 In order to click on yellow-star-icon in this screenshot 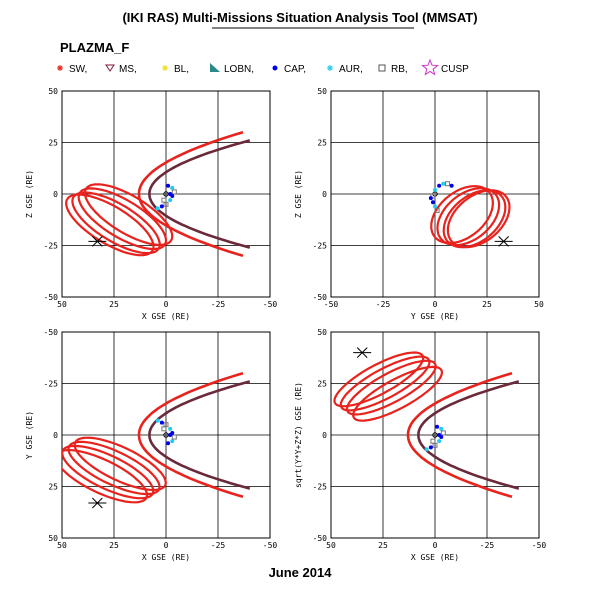, I will do `click(165, 68)`.